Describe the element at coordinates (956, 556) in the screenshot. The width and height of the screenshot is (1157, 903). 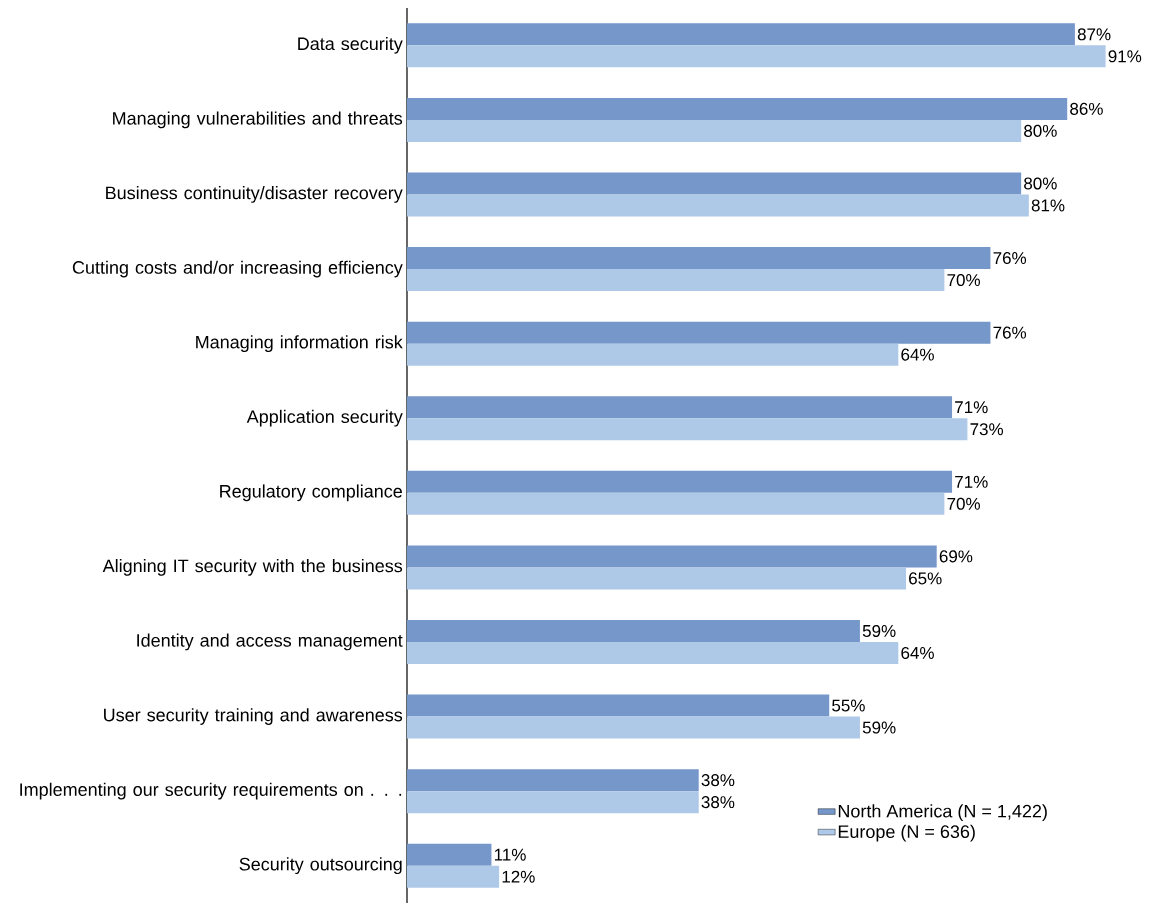
I see `data-label: 69%` at that location.